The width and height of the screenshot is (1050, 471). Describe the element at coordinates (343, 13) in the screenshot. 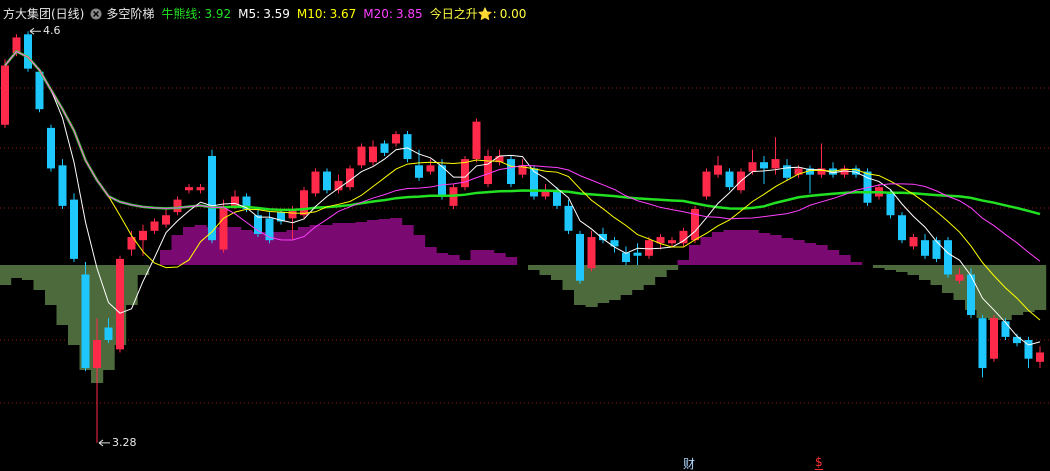

I see `legend-value: 3.67` at that location.